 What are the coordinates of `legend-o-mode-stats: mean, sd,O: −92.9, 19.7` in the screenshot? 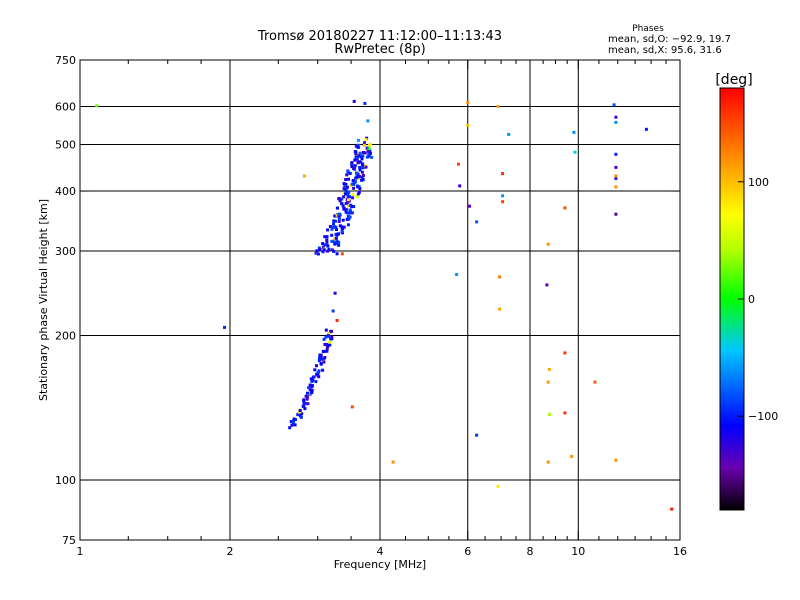 It's located at (669, 39).